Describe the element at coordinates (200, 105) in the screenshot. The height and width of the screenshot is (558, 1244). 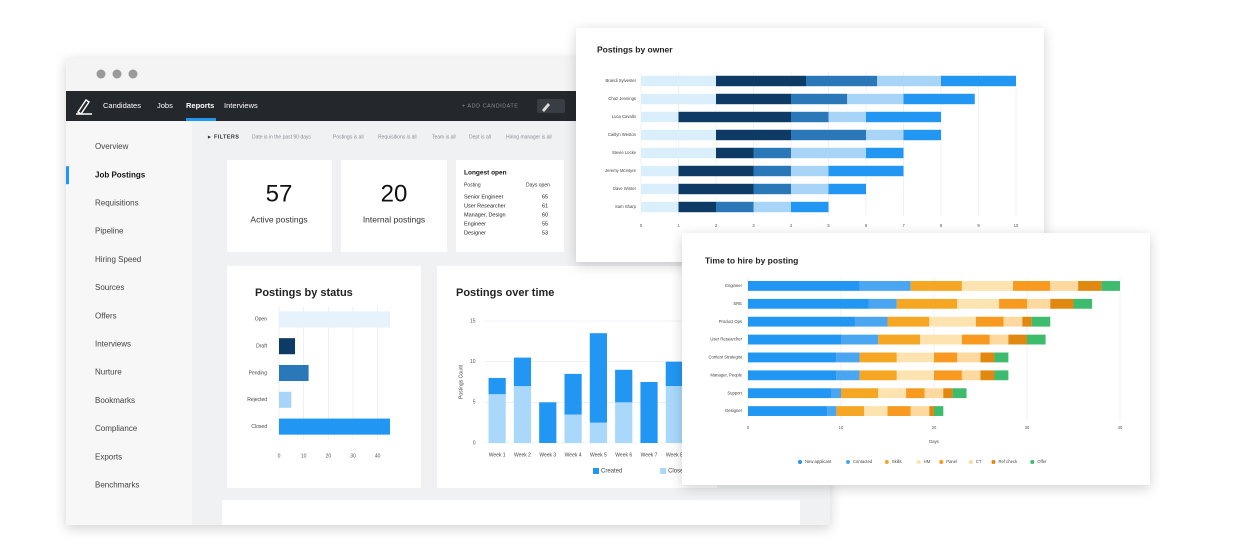
I see `nav-item: Reports` at that location.